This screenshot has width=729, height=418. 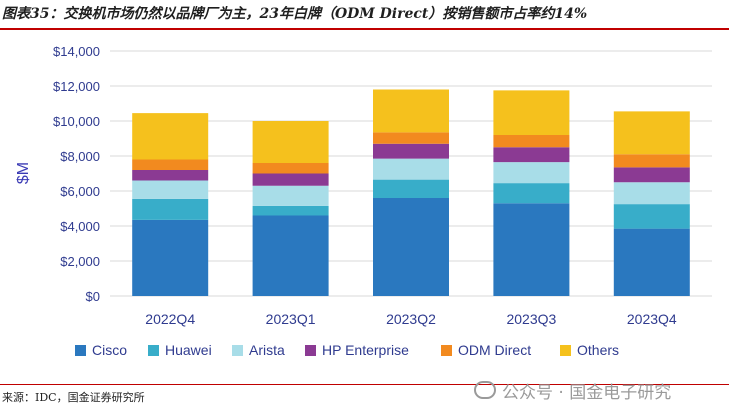 I want to click on legend-label: Huawei, so click(x=188, y=350).